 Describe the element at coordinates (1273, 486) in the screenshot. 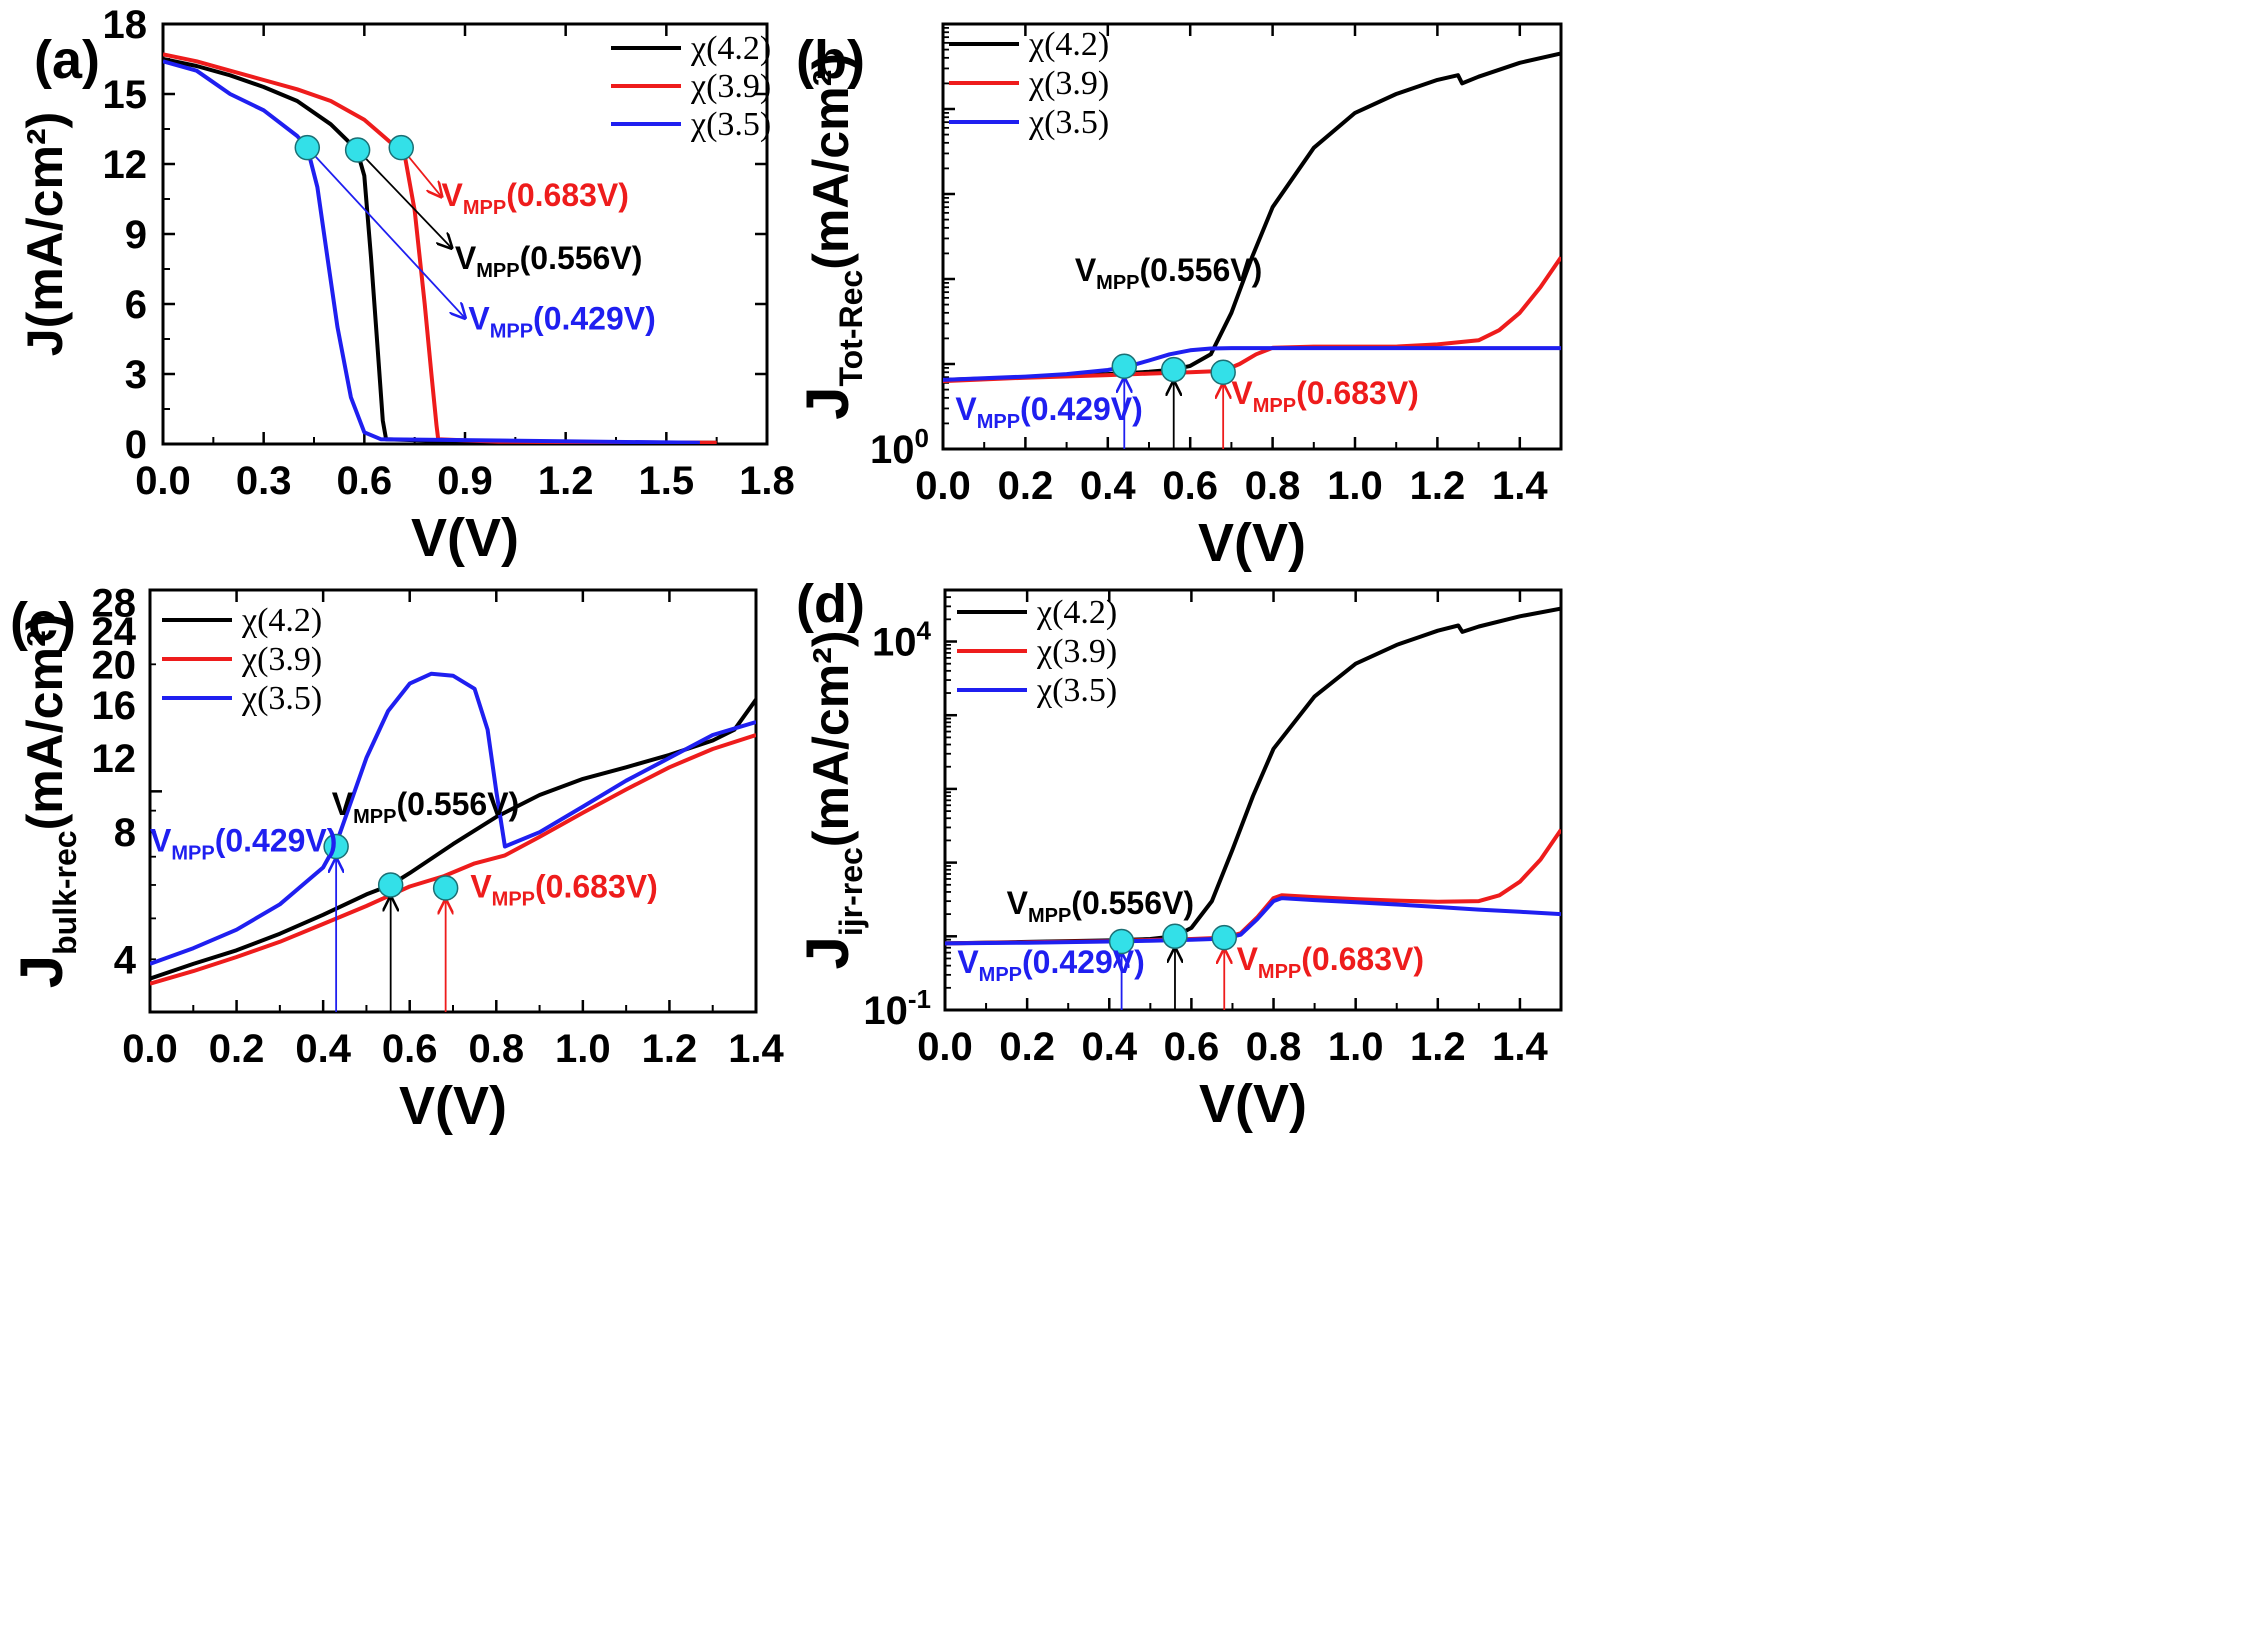

I see `x-tick-label: 0.8` at that location.